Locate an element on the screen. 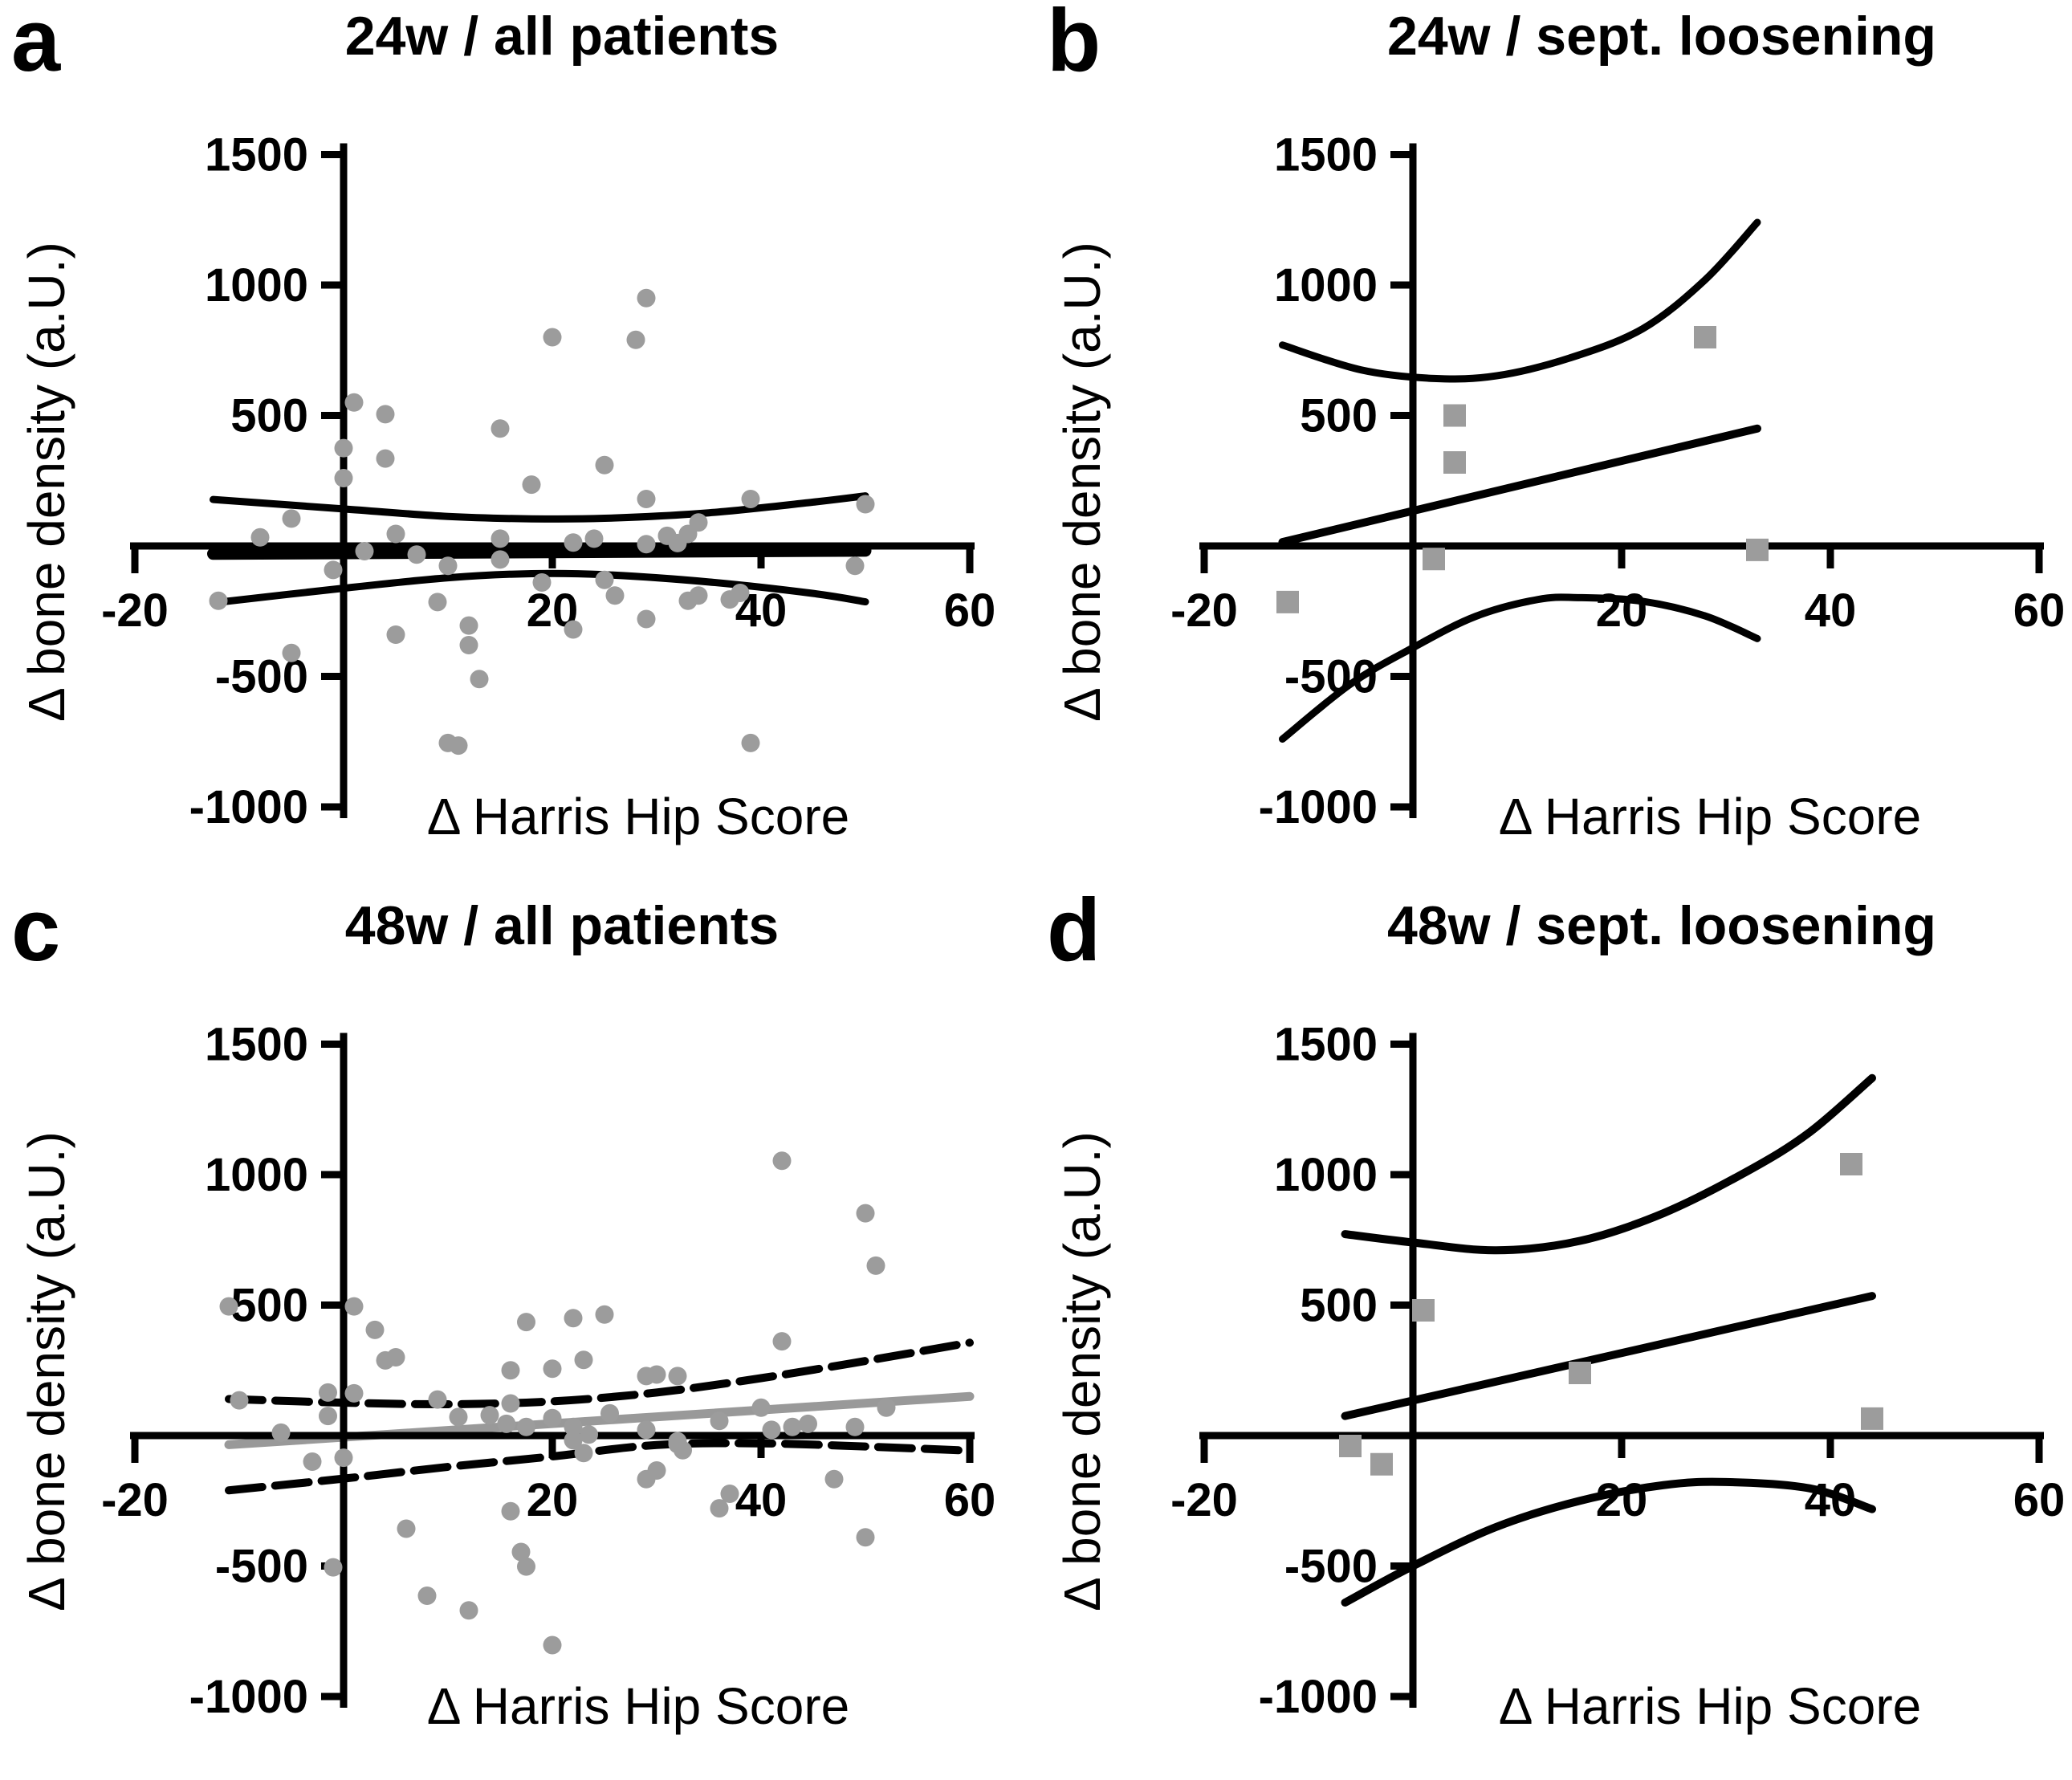  x-tick-label: 20 is located at coordinates (1622, 611).